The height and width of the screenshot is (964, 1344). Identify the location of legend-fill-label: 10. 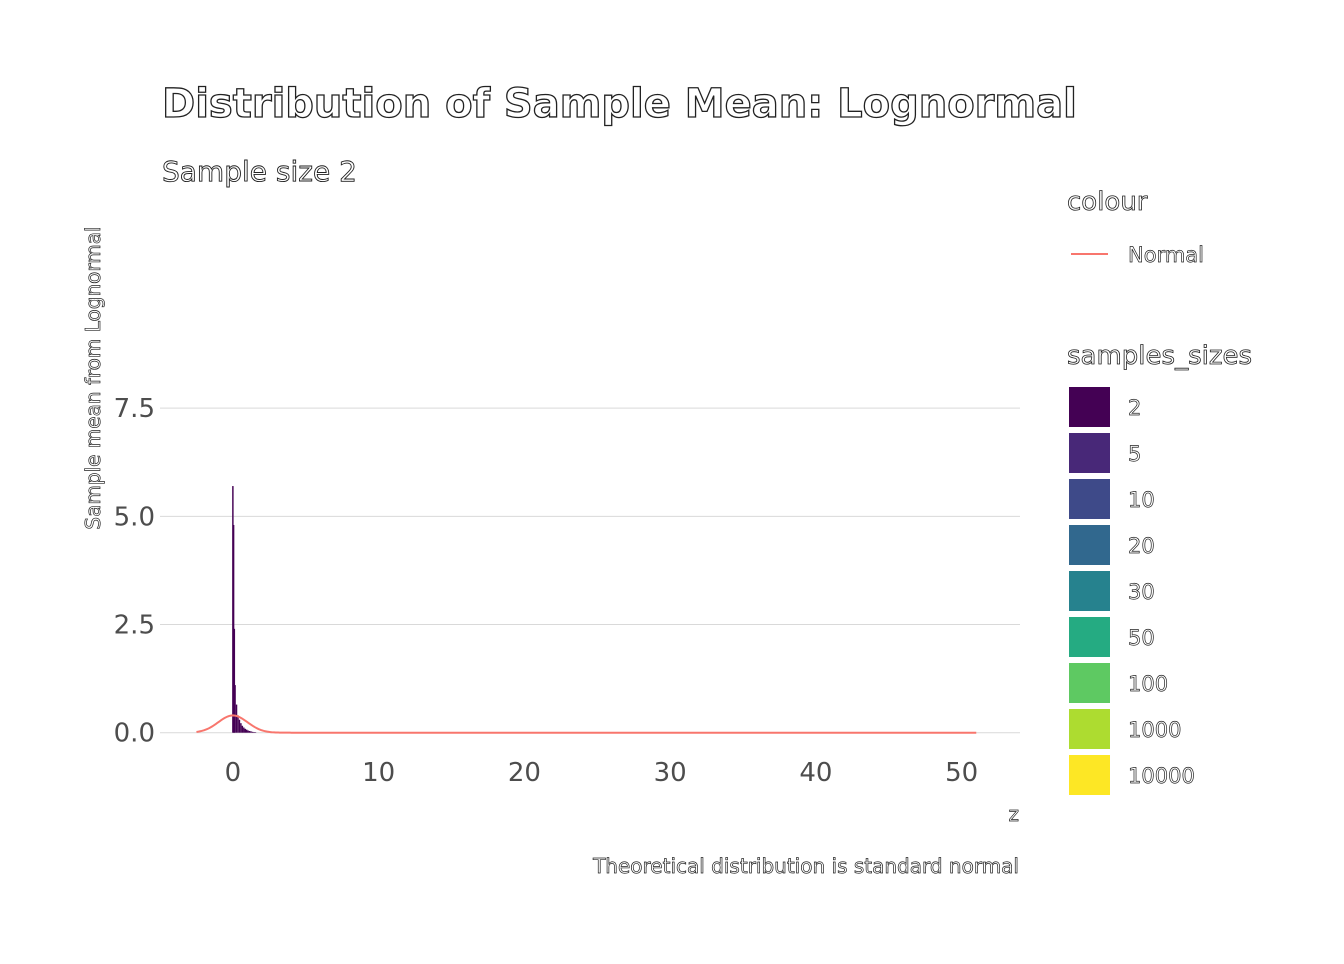
(1141, 500).